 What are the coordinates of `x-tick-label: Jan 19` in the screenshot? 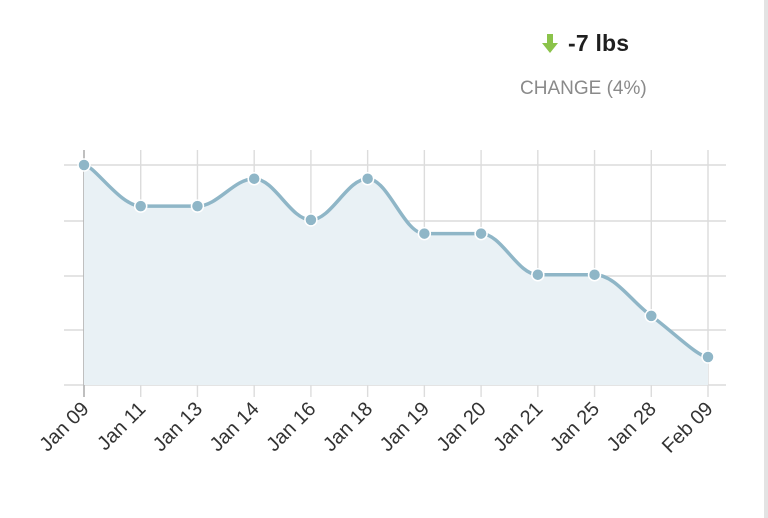 It's located at (405, 427).